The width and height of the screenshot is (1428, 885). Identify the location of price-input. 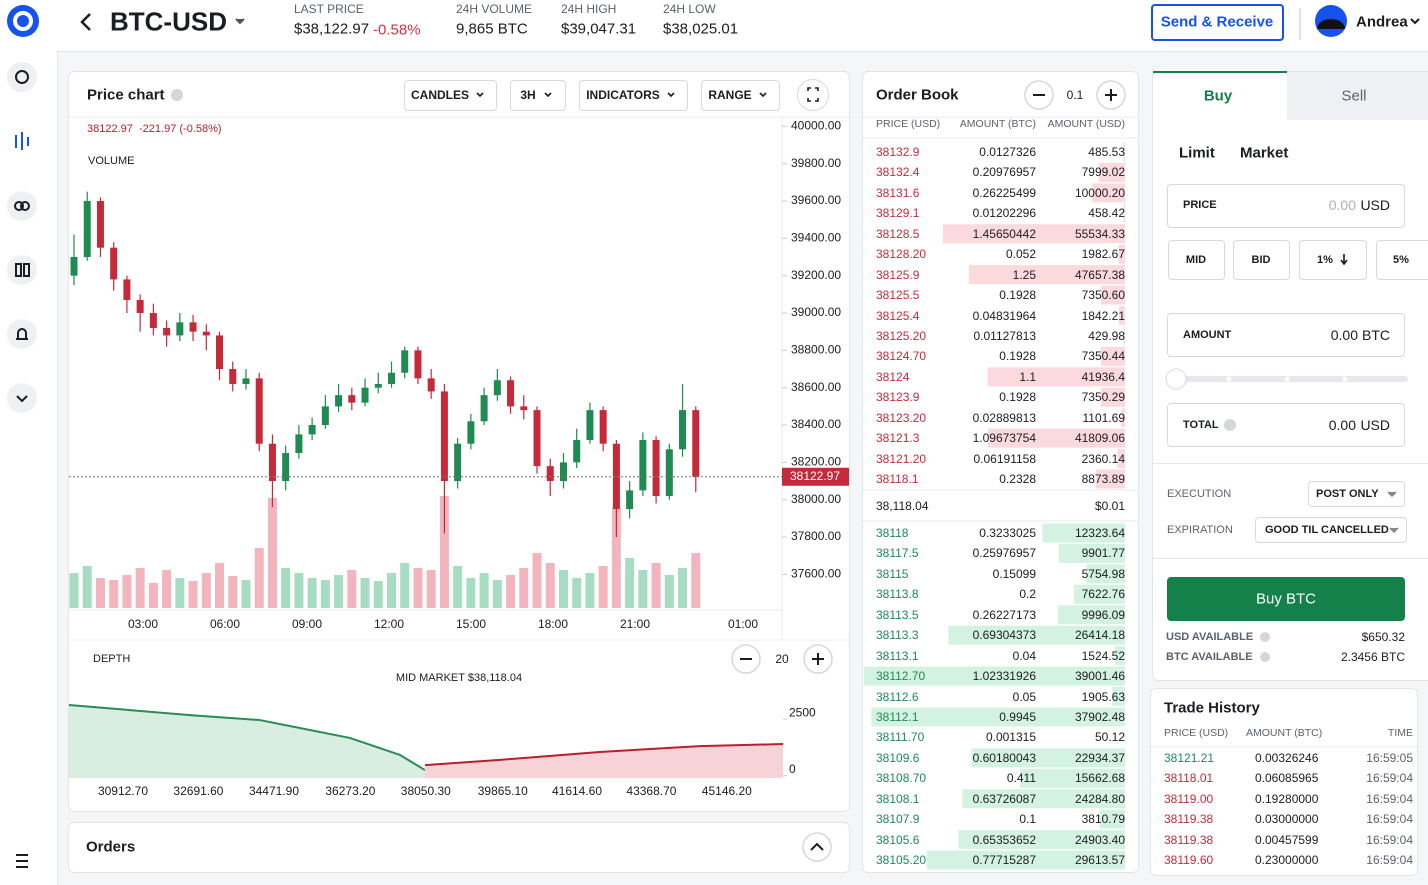
(1286, 206).